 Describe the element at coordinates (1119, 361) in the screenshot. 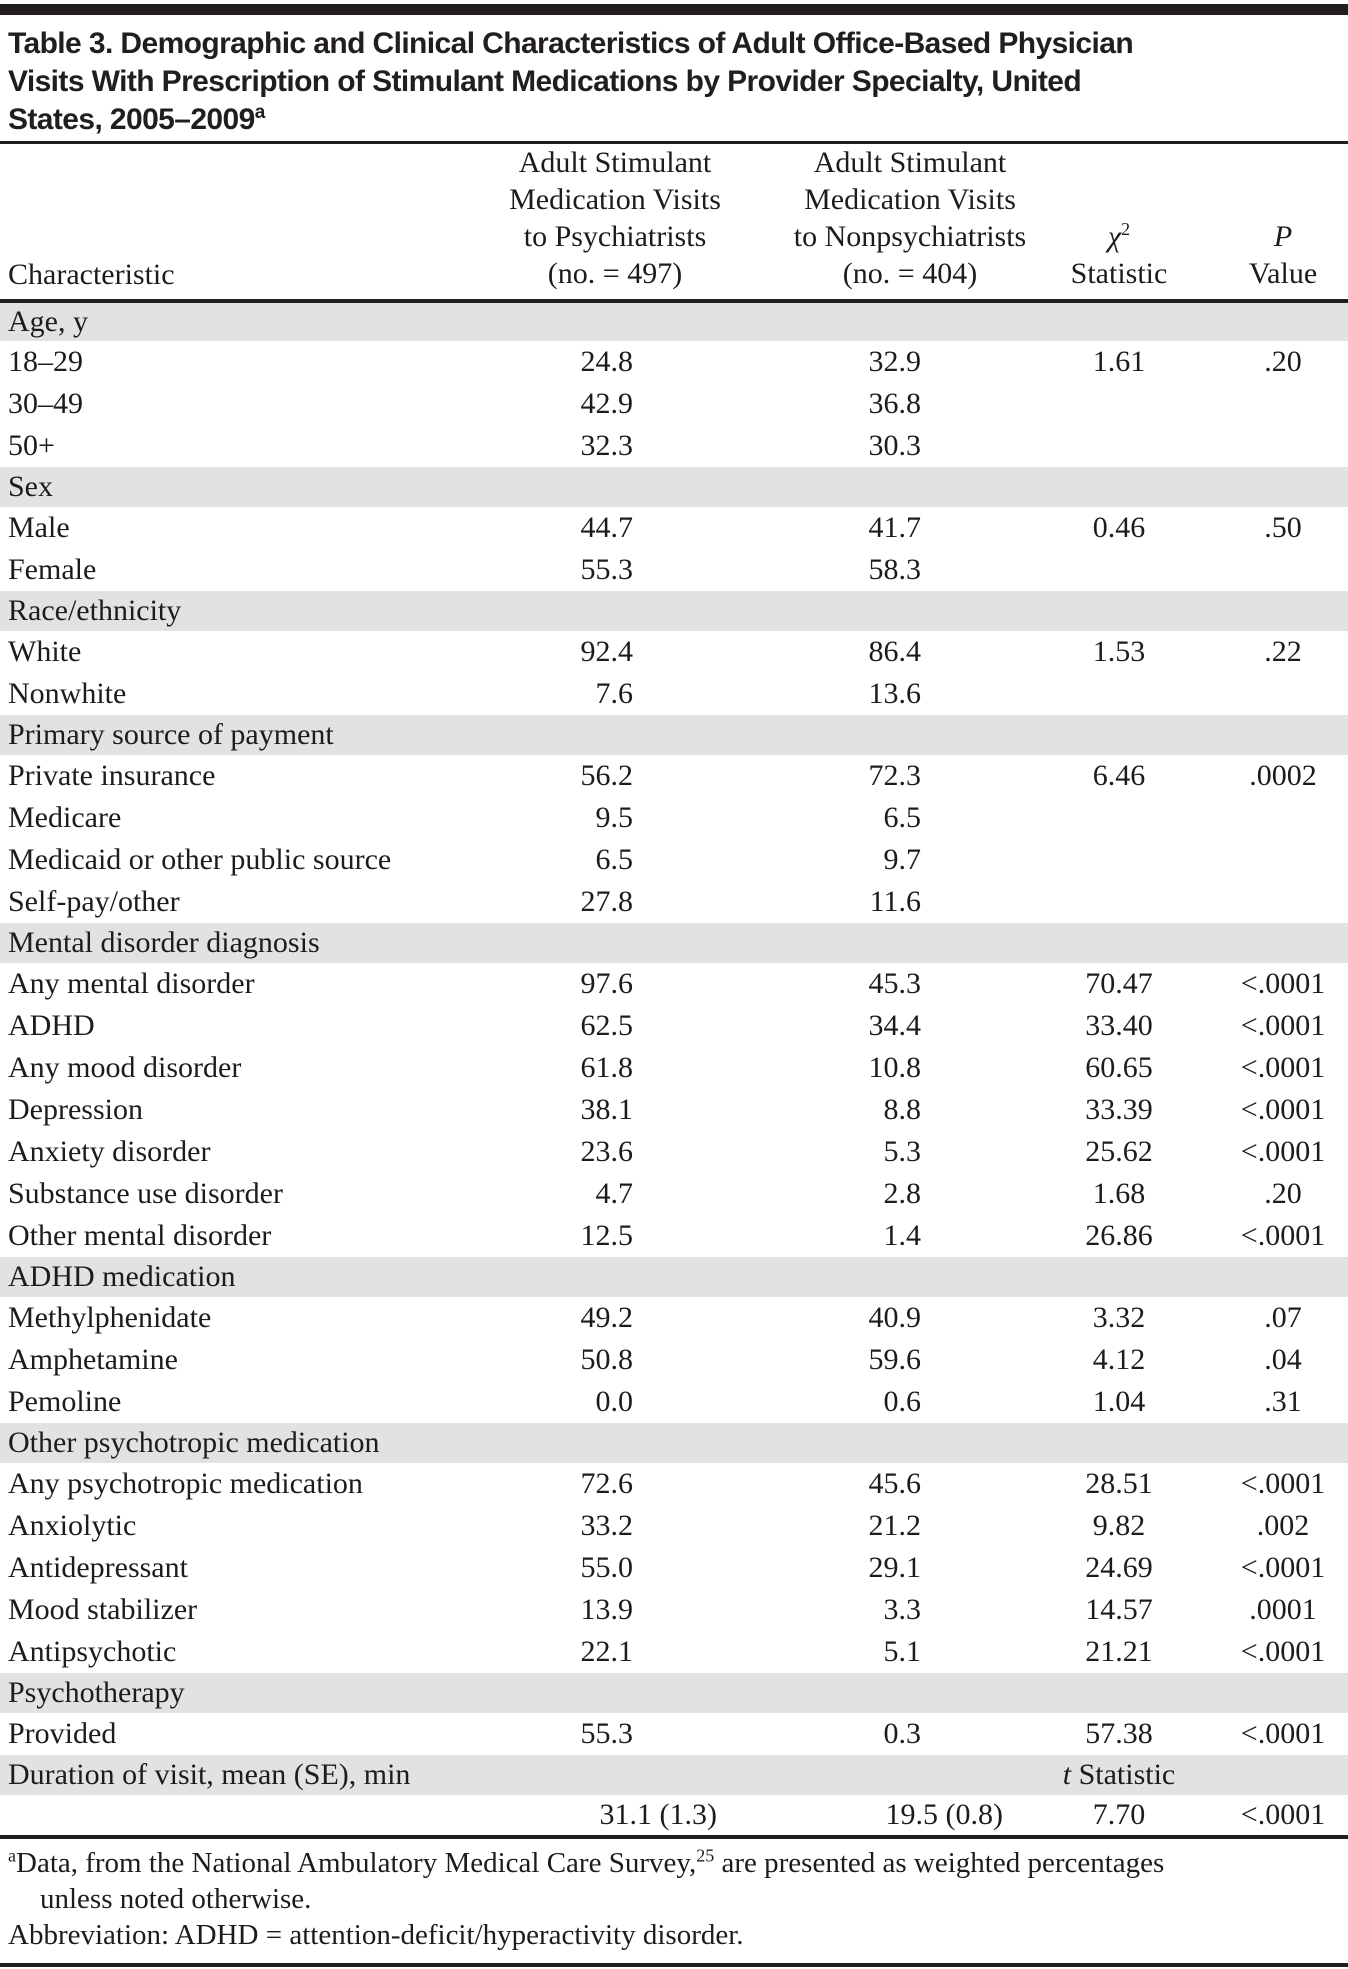

I see `chi-square-statistic-cell: 1.61` at that location.